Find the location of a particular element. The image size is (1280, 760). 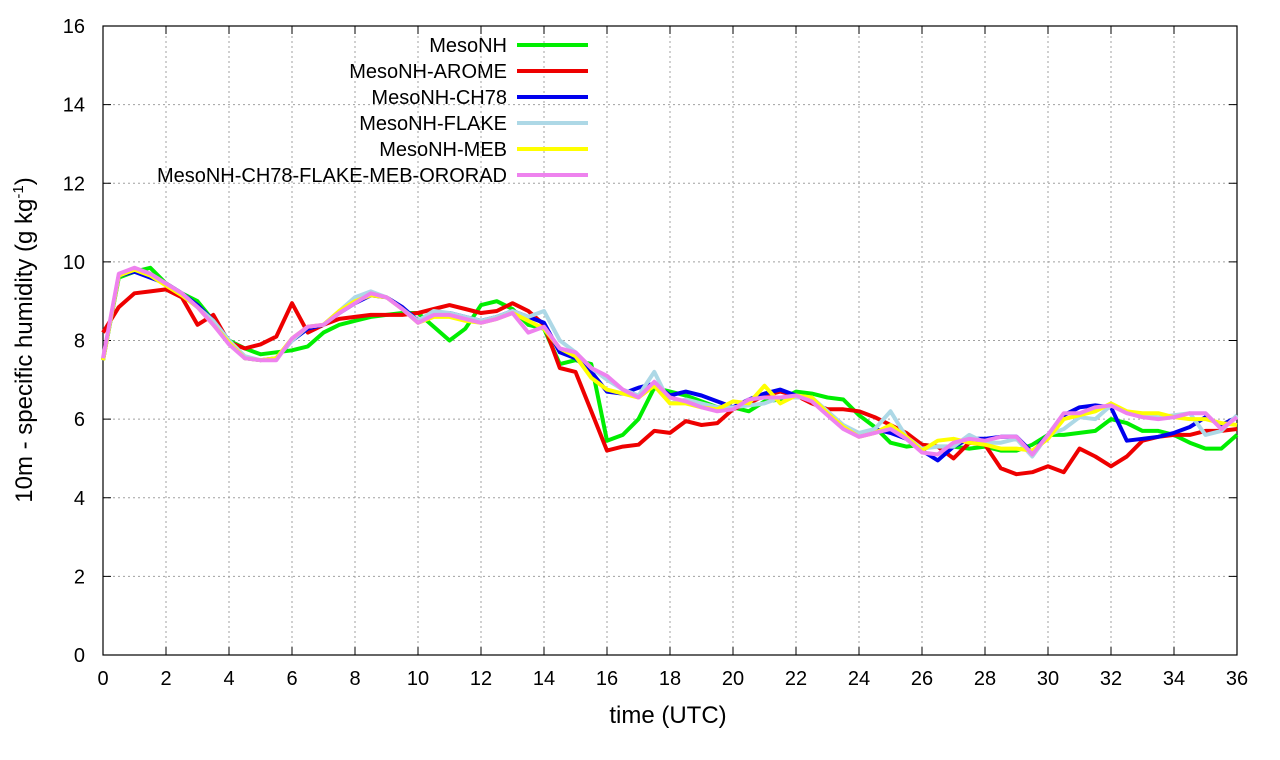

y-tick-label: 0 is located at coordinates (79, 656).